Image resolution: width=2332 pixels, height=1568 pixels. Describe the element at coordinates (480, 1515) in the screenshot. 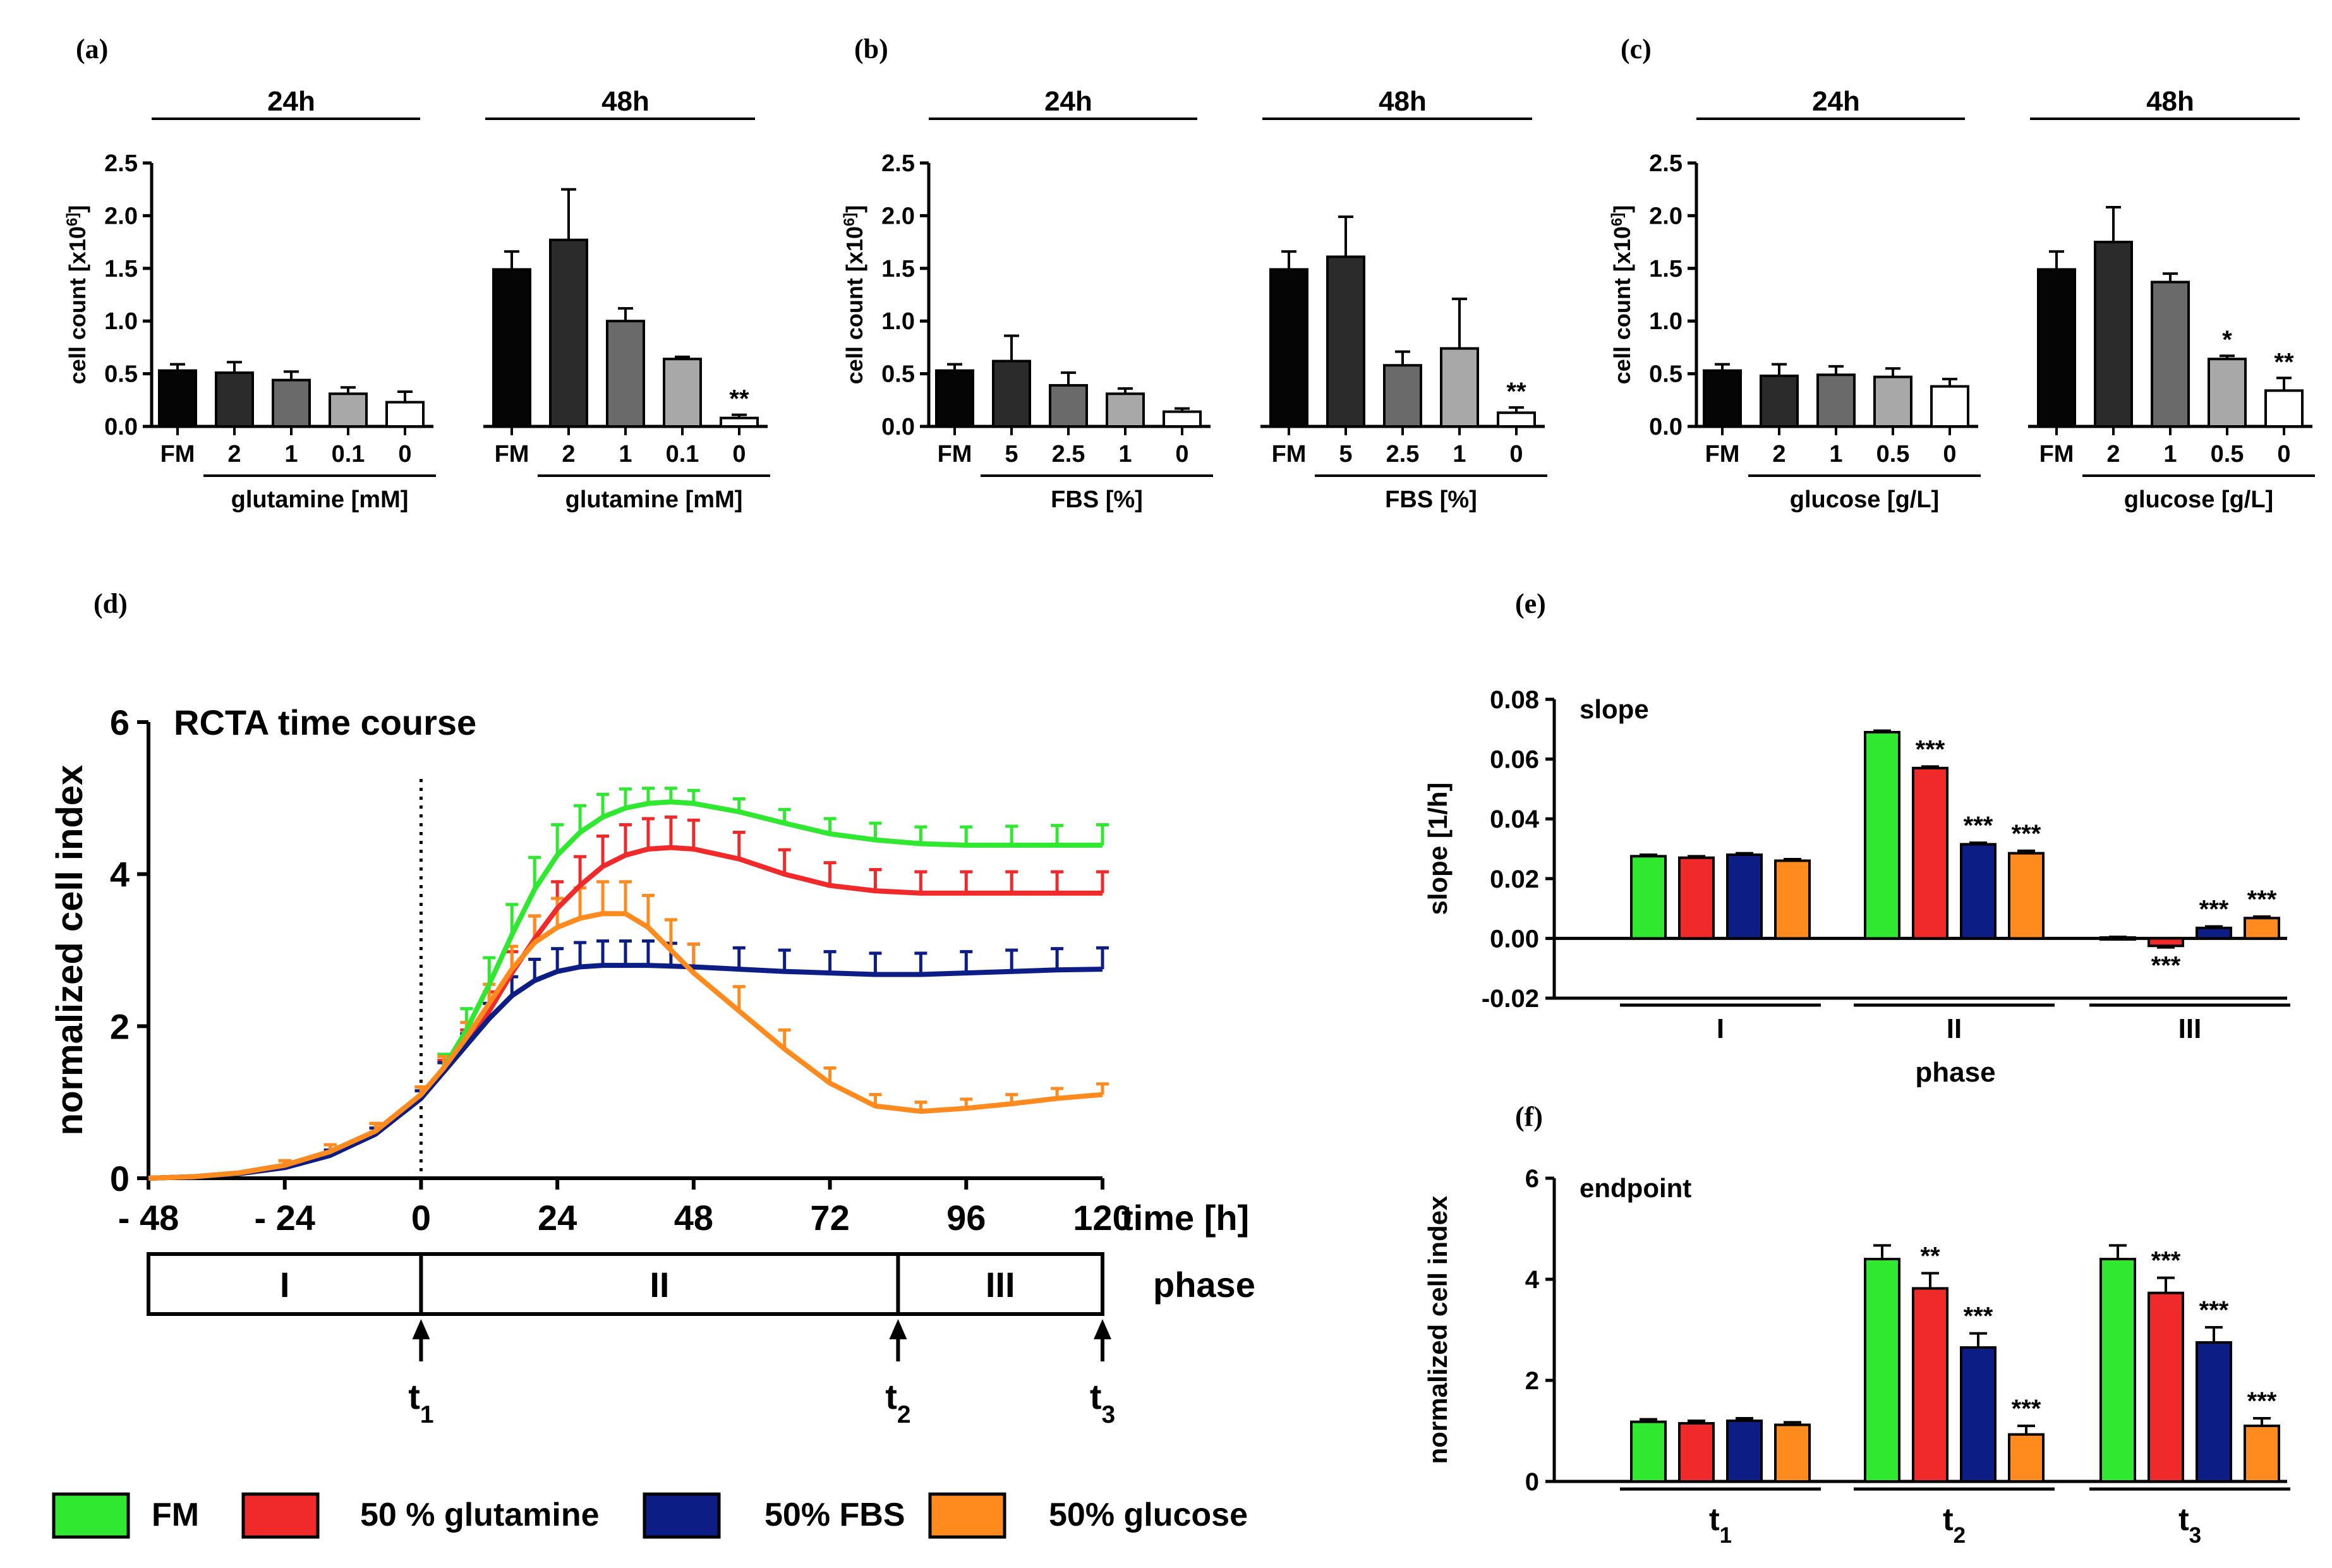

I see `legend-label: 50 % glutamine` at that location.